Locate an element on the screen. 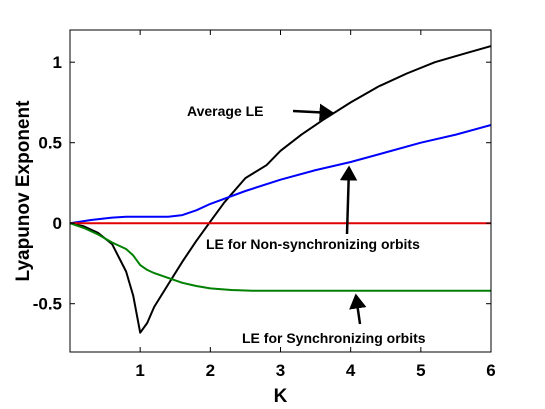 Image resolution: width=545 pixels, height=409 pixels. x-tick-label: 3 is located at coordinates (280, 370).